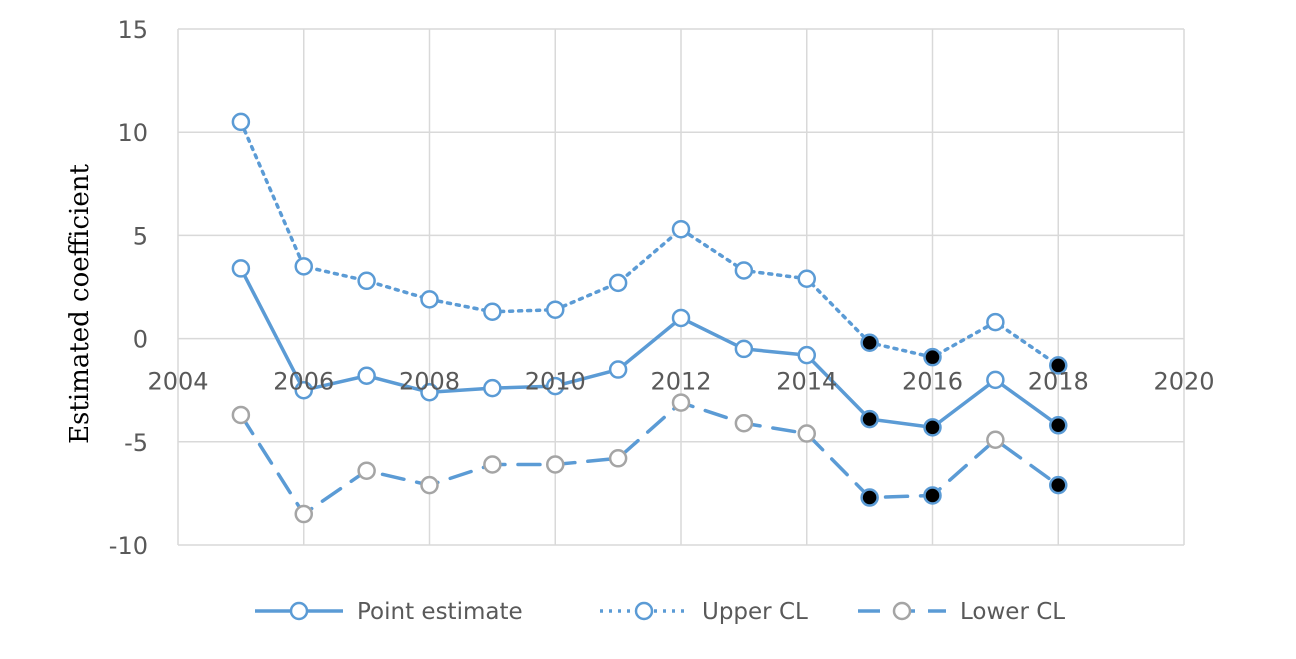 This screenshot has height=659, width=1296. What do you see at coordinates (680, 382) in the screenshot?
I see `x-tick-label: 2012` at bounding box center [680, 382].